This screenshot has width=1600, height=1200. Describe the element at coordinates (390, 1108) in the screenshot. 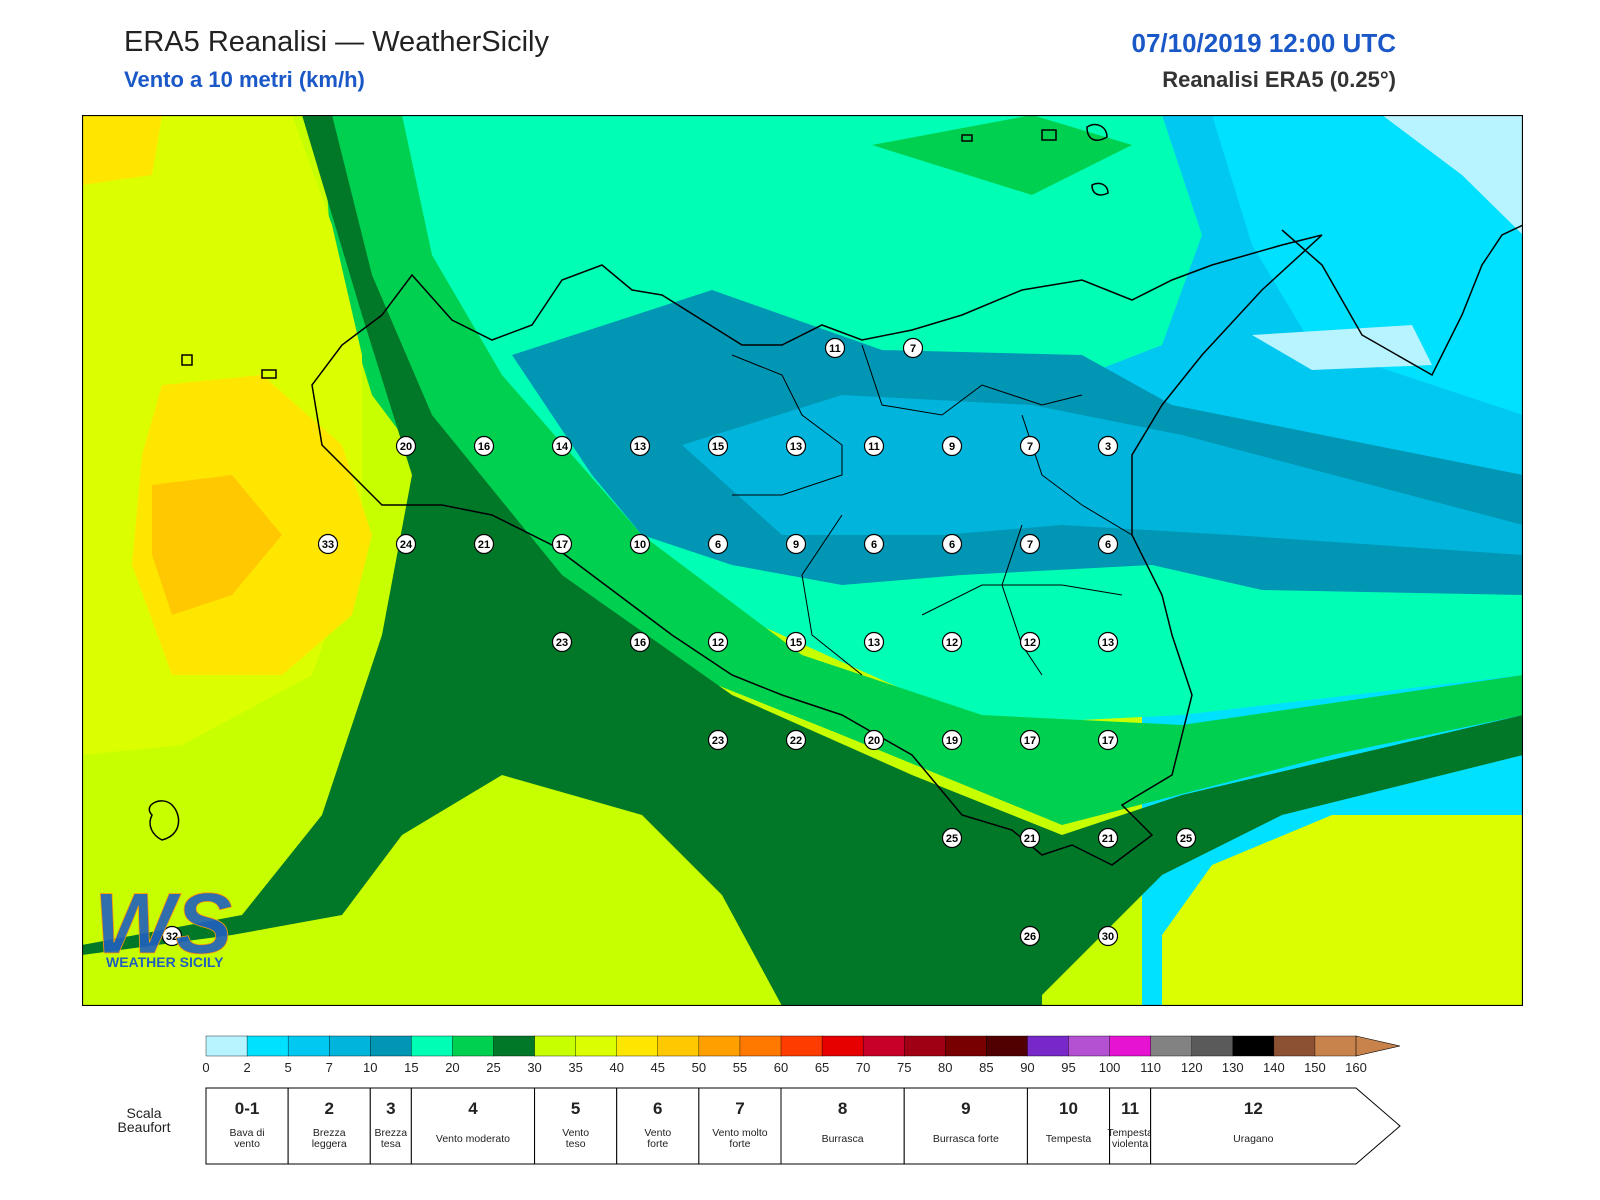

I see `beaufort-force: 3` at that location.